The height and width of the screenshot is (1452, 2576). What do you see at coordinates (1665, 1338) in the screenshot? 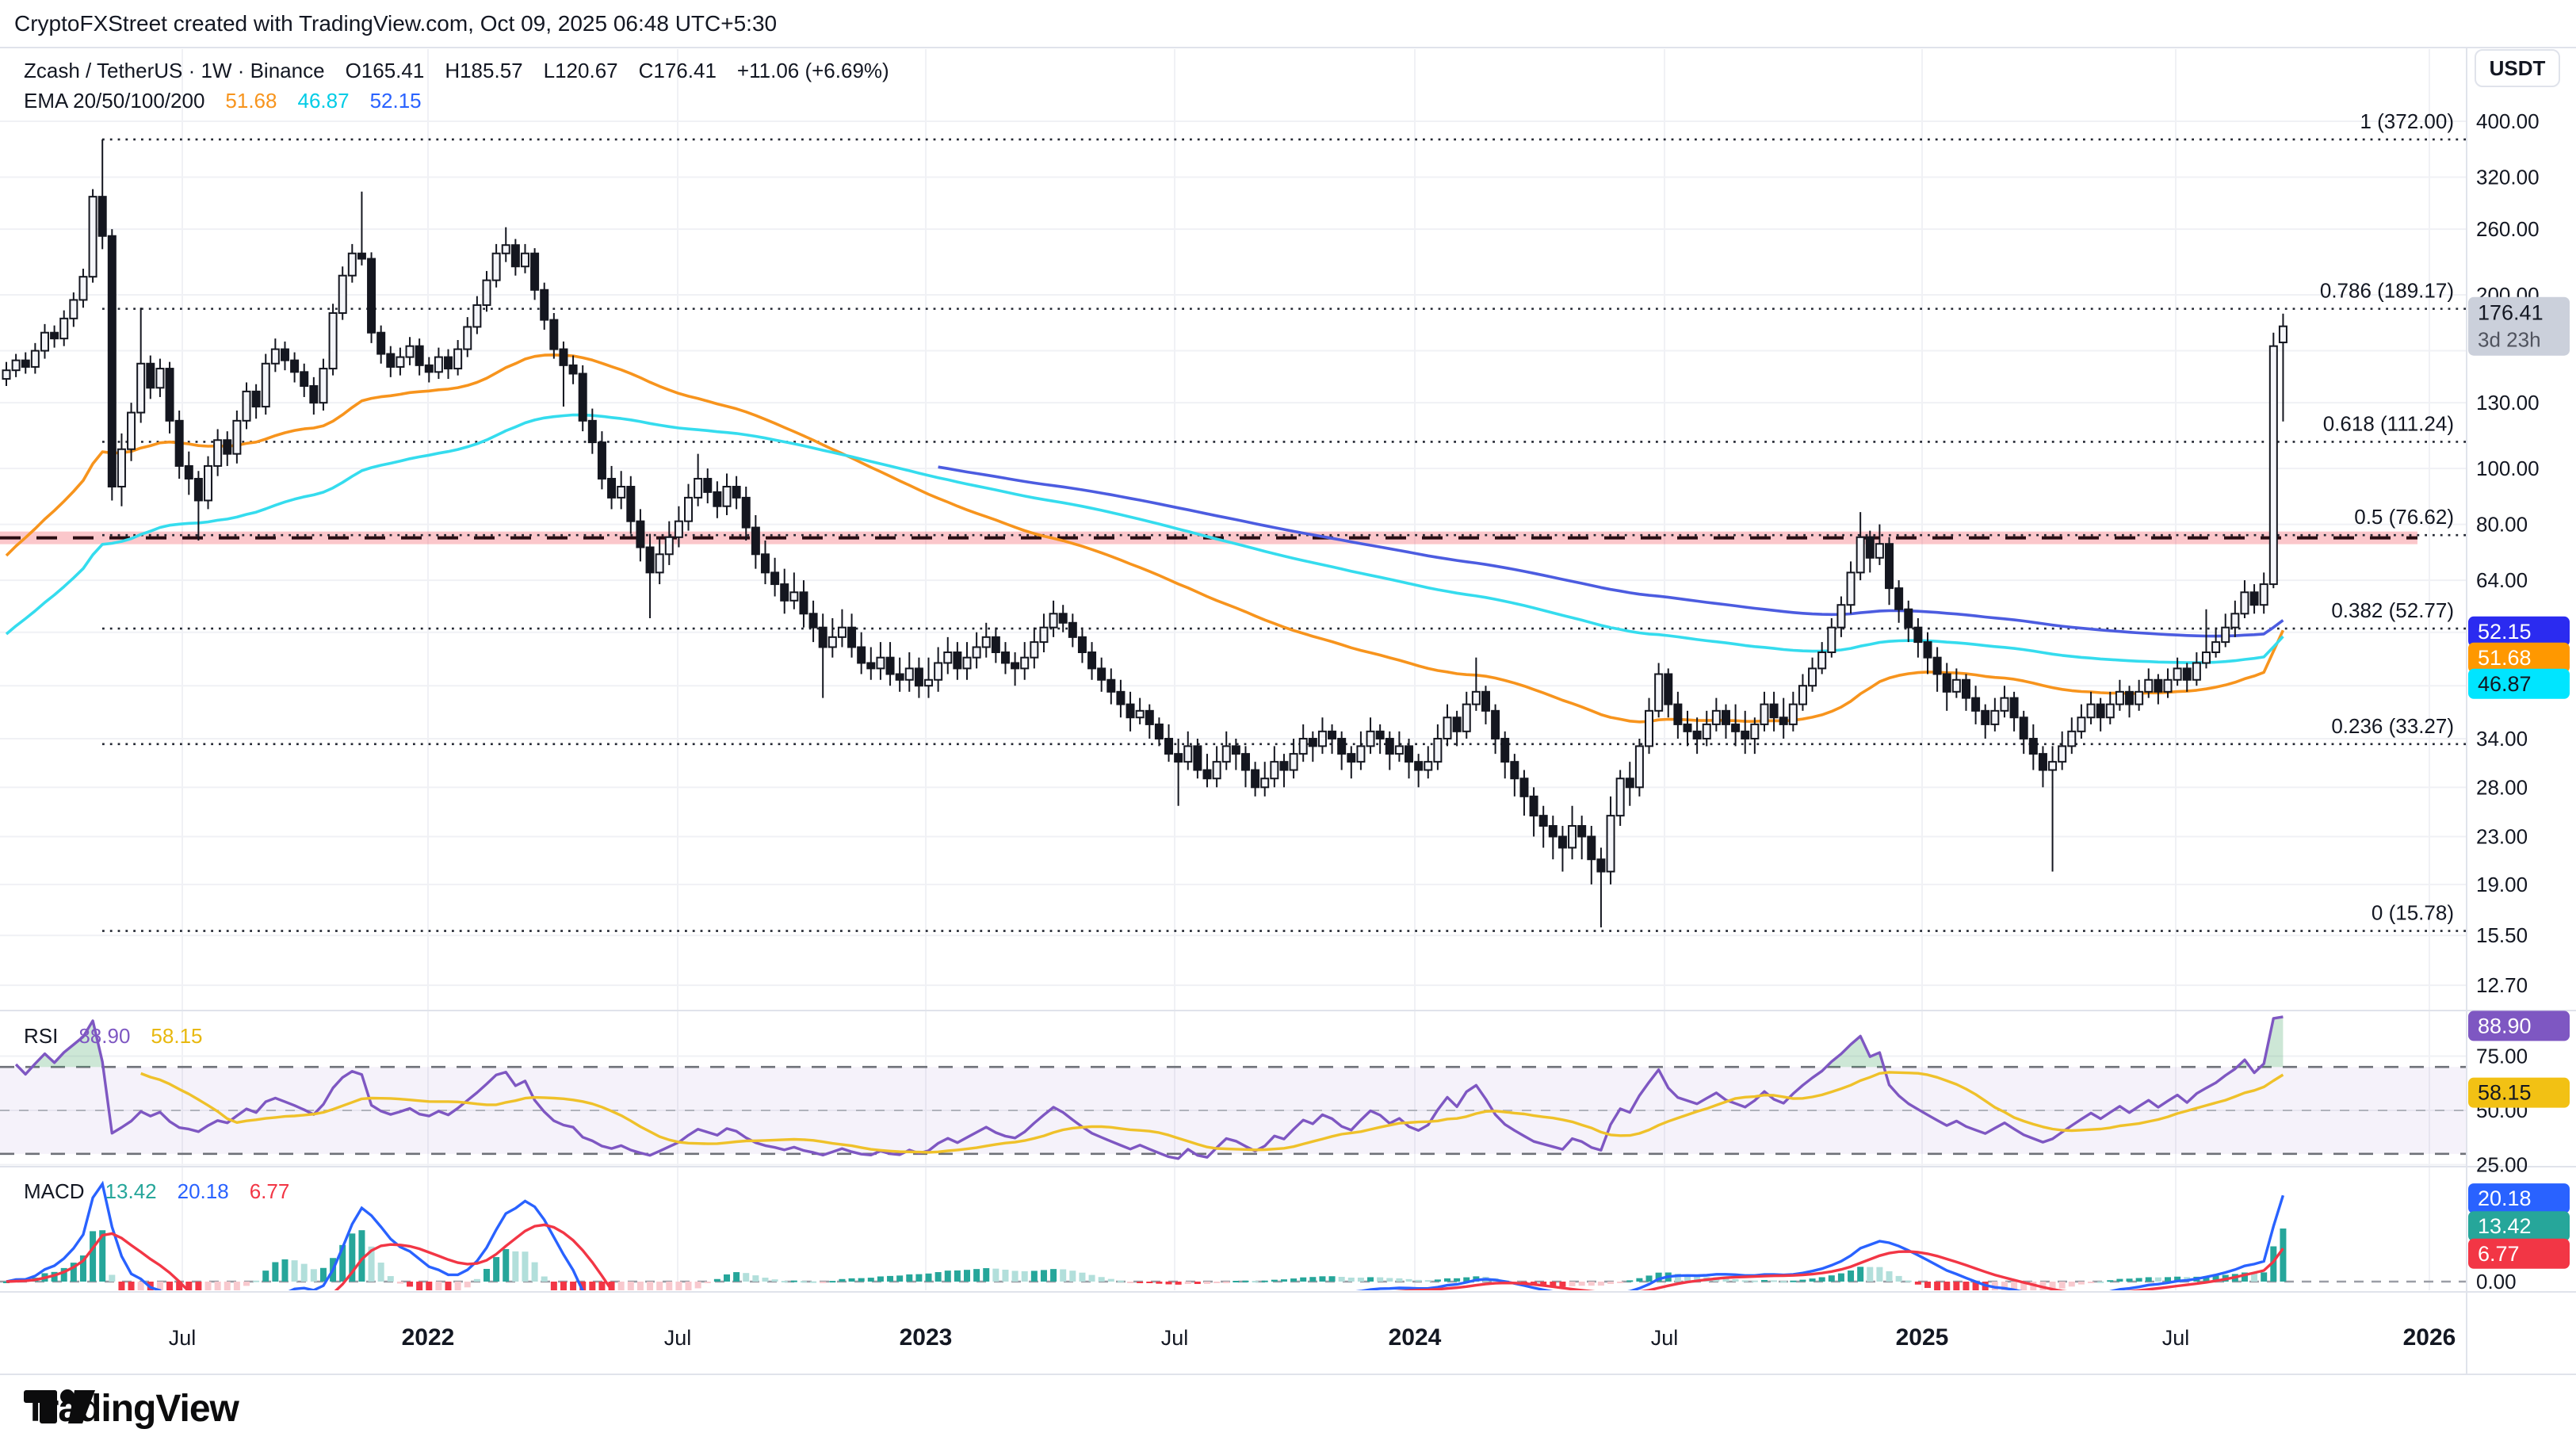
I see `time-axis-label: Jul` at bounding box center [1665, 1338].